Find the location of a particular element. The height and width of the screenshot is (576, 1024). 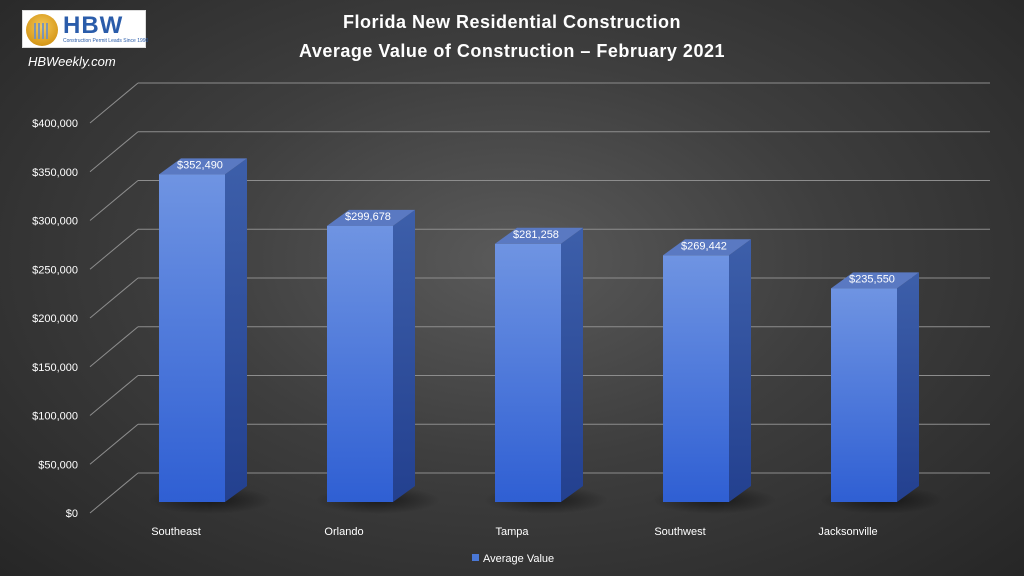

data-label: $281,258 is located at coordinates (536, 235).